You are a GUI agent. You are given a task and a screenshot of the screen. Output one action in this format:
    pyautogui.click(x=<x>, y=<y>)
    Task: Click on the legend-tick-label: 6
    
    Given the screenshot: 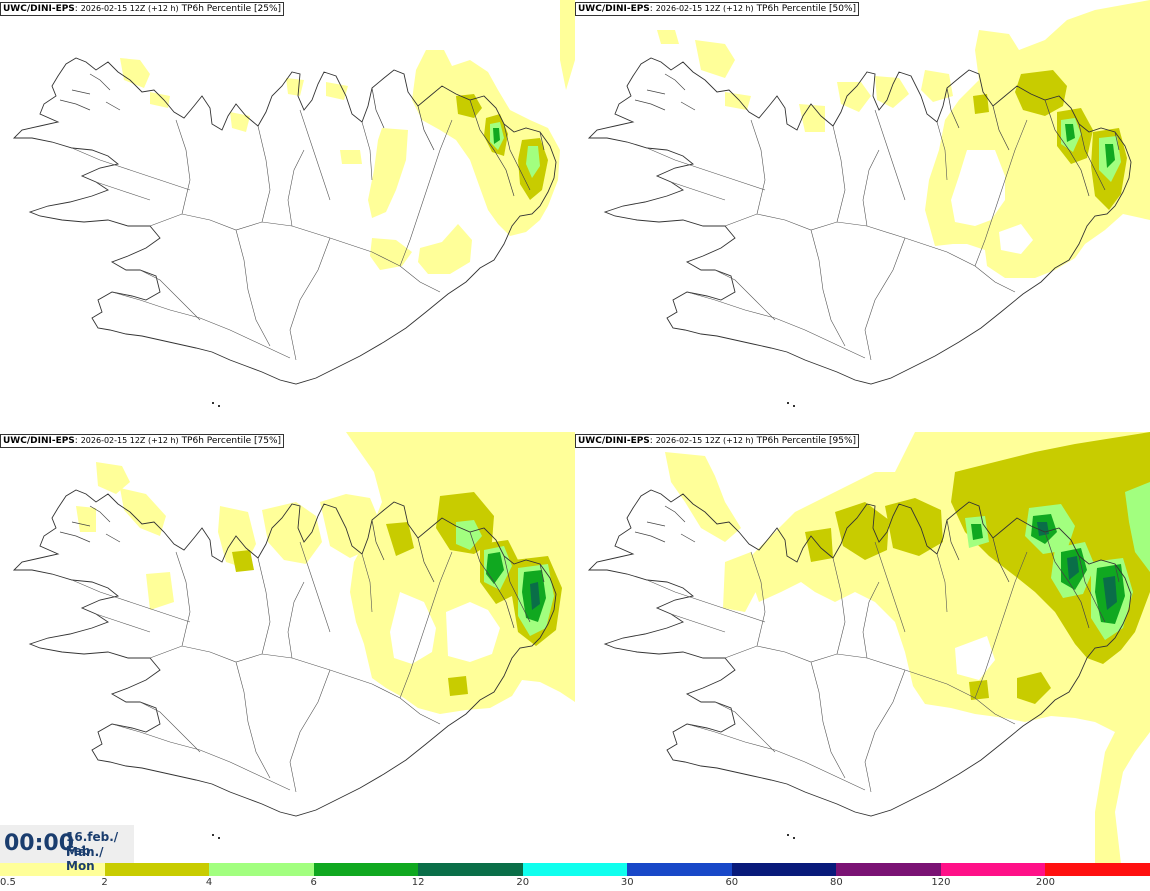 What is the action you would take?
    pyautogui.click(x=313, y=882)
    